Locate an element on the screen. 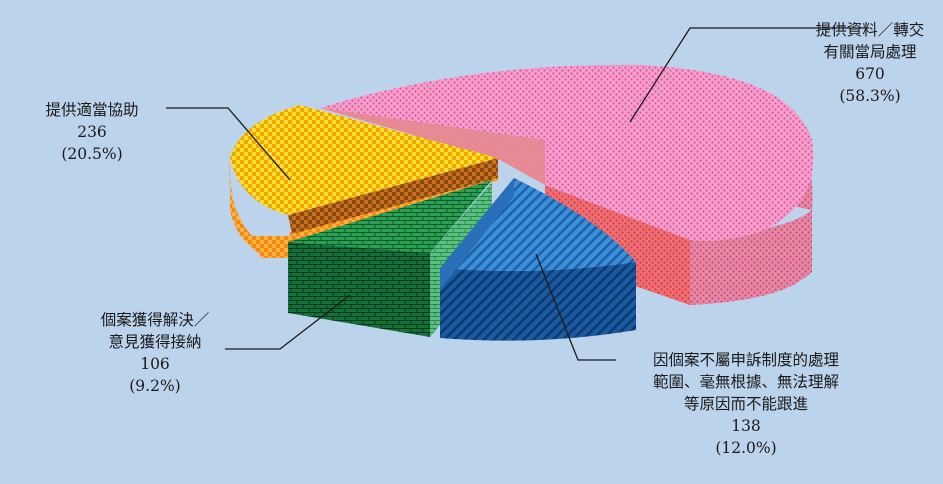 This screenshot has height=484, width=943. leader-line-green is located at coordinates (288, 322).